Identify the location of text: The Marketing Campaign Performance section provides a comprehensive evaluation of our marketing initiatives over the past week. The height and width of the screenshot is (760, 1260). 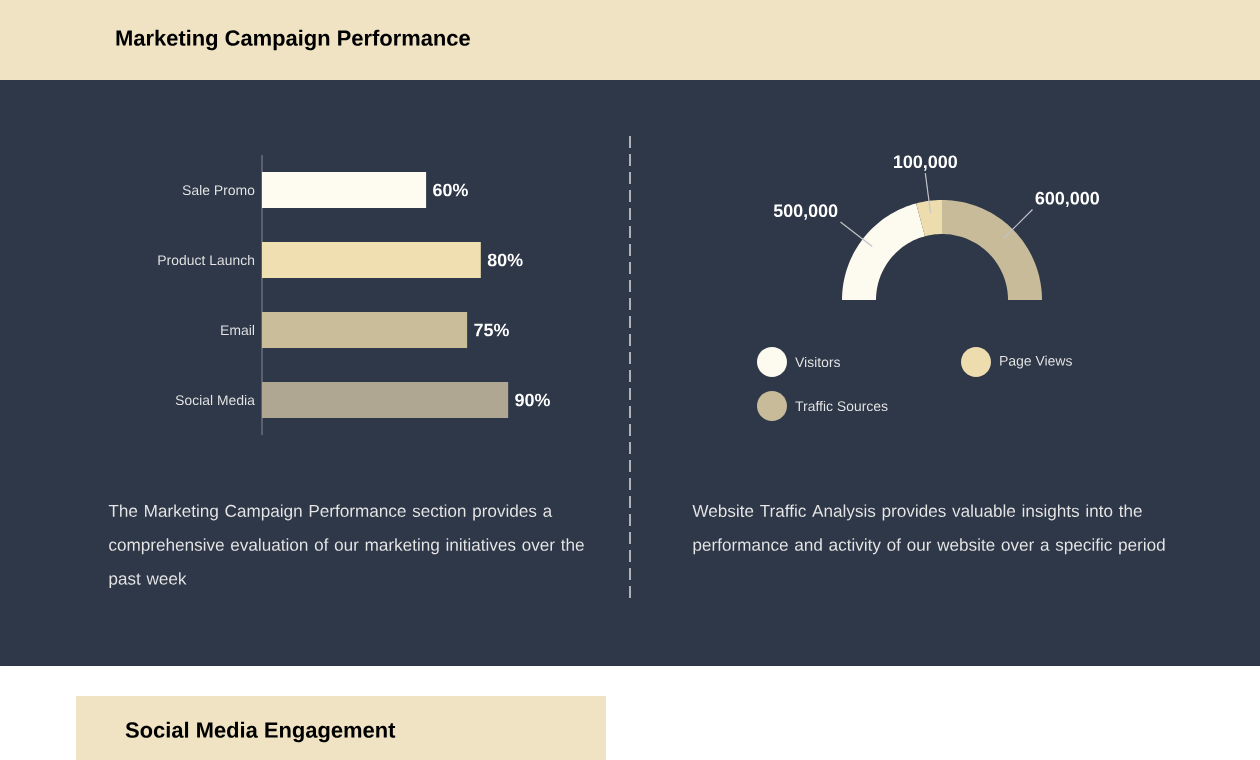
(346, 546).